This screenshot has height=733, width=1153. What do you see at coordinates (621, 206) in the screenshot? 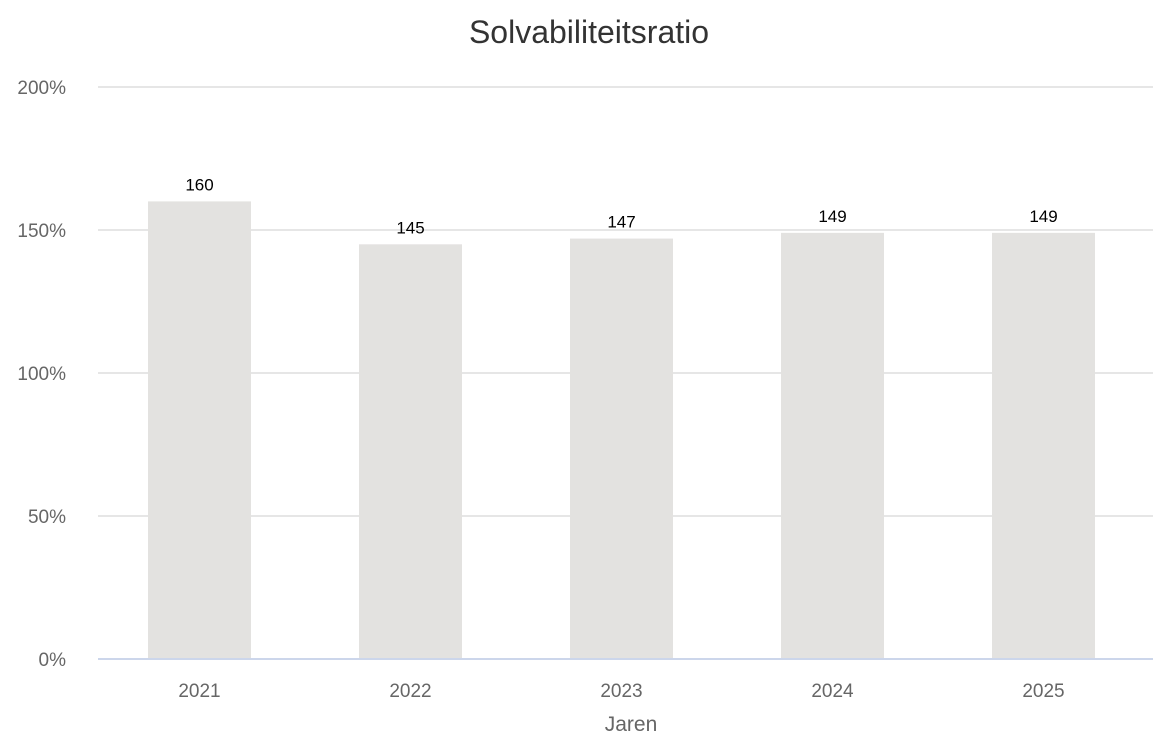
I see `data-labels: 160 145 147 149 149` at bounding box center [621, 206].